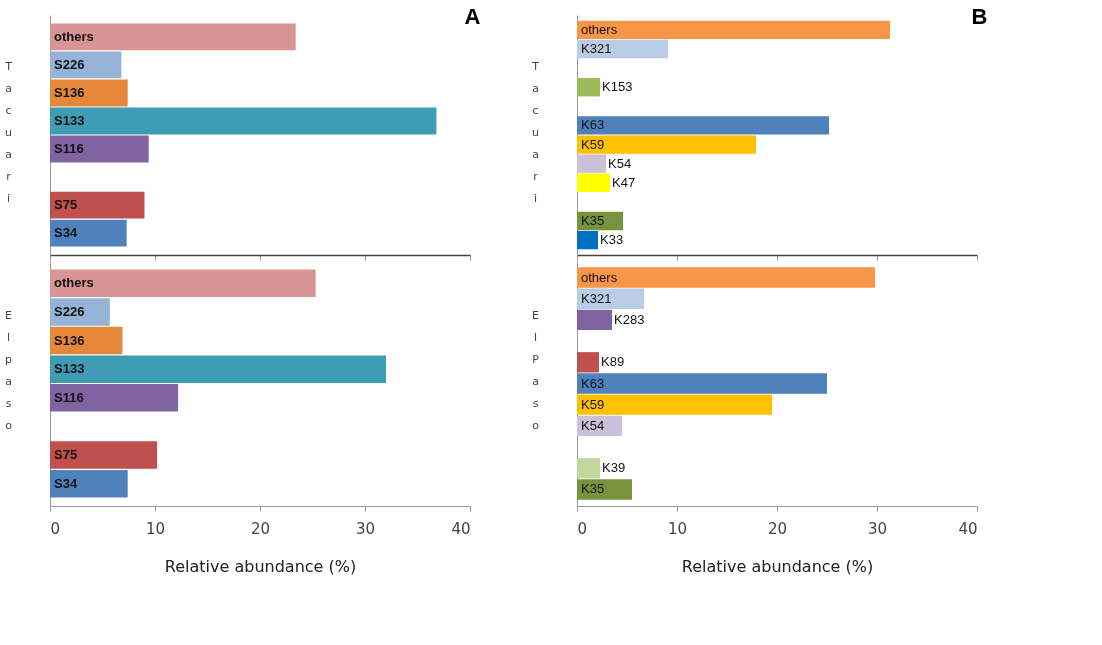  Describe the element at coordinates (9, 370) in the screenshot. I see `y-axis-title: El paso` at that location.